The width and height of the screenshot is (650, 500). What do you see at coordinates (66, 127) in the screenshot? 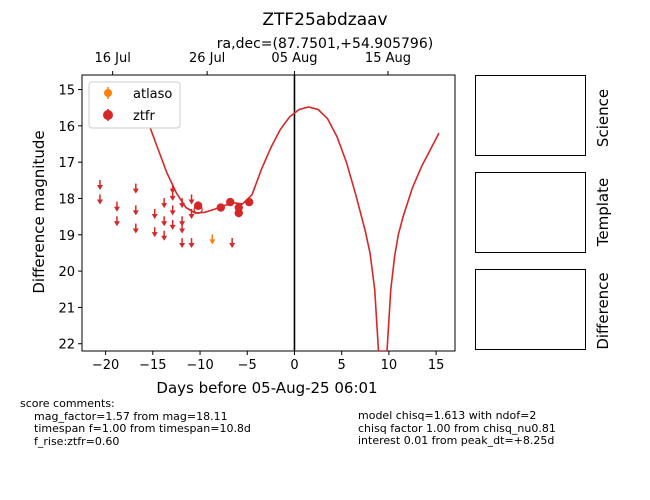
I see `y-tick-label: 16` at bounding box center [66, 127].